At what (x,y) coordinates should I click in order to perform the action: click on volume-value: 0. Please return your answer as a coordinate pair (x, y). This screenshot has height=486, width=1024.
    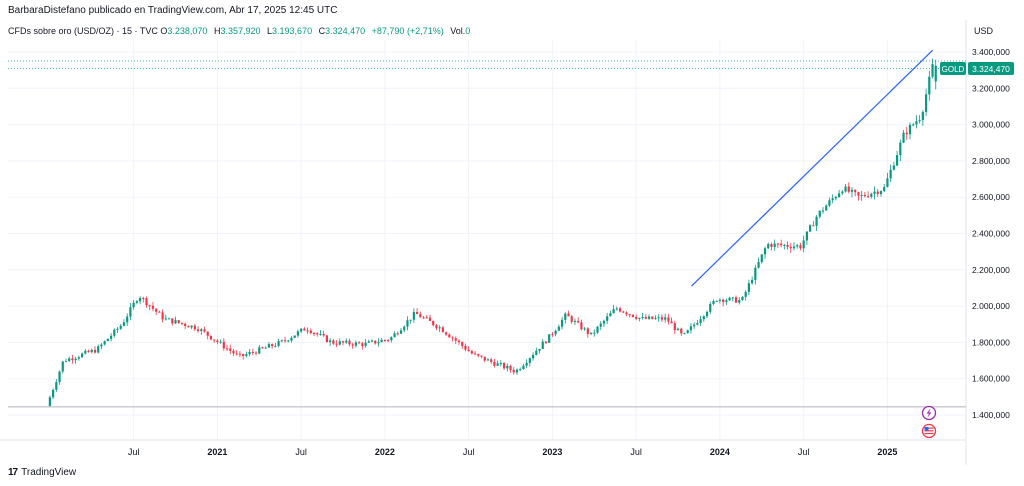
    Looking at the image, I should click on (468, 31).